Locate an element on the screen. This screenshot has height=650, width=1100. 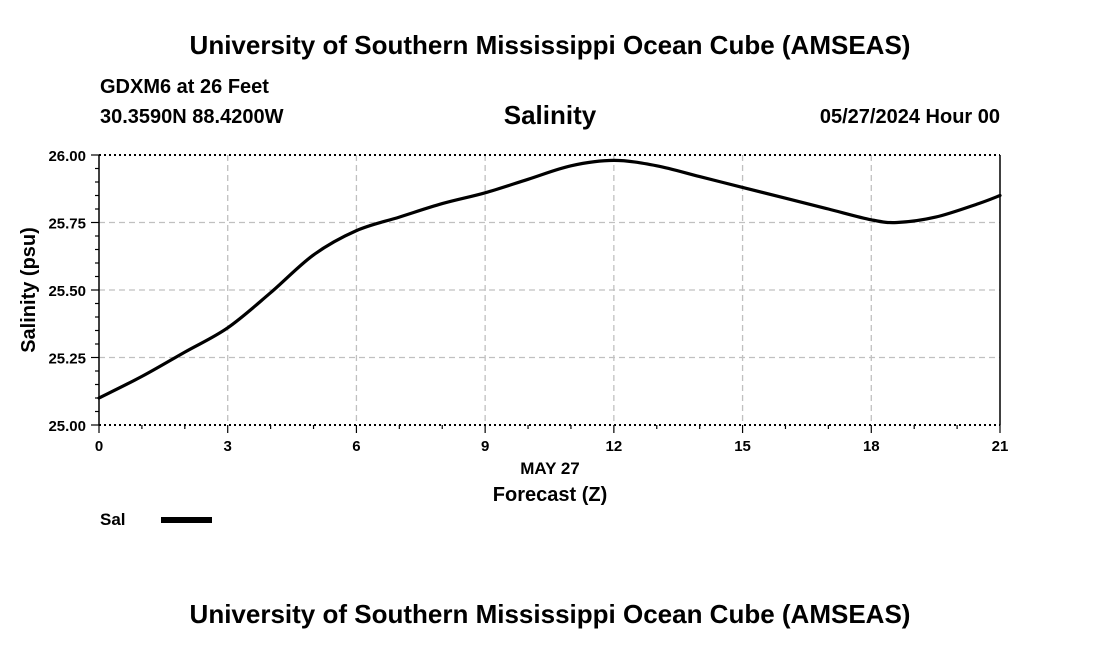
chart-title: Salinity is located at coordinates (550, 115).